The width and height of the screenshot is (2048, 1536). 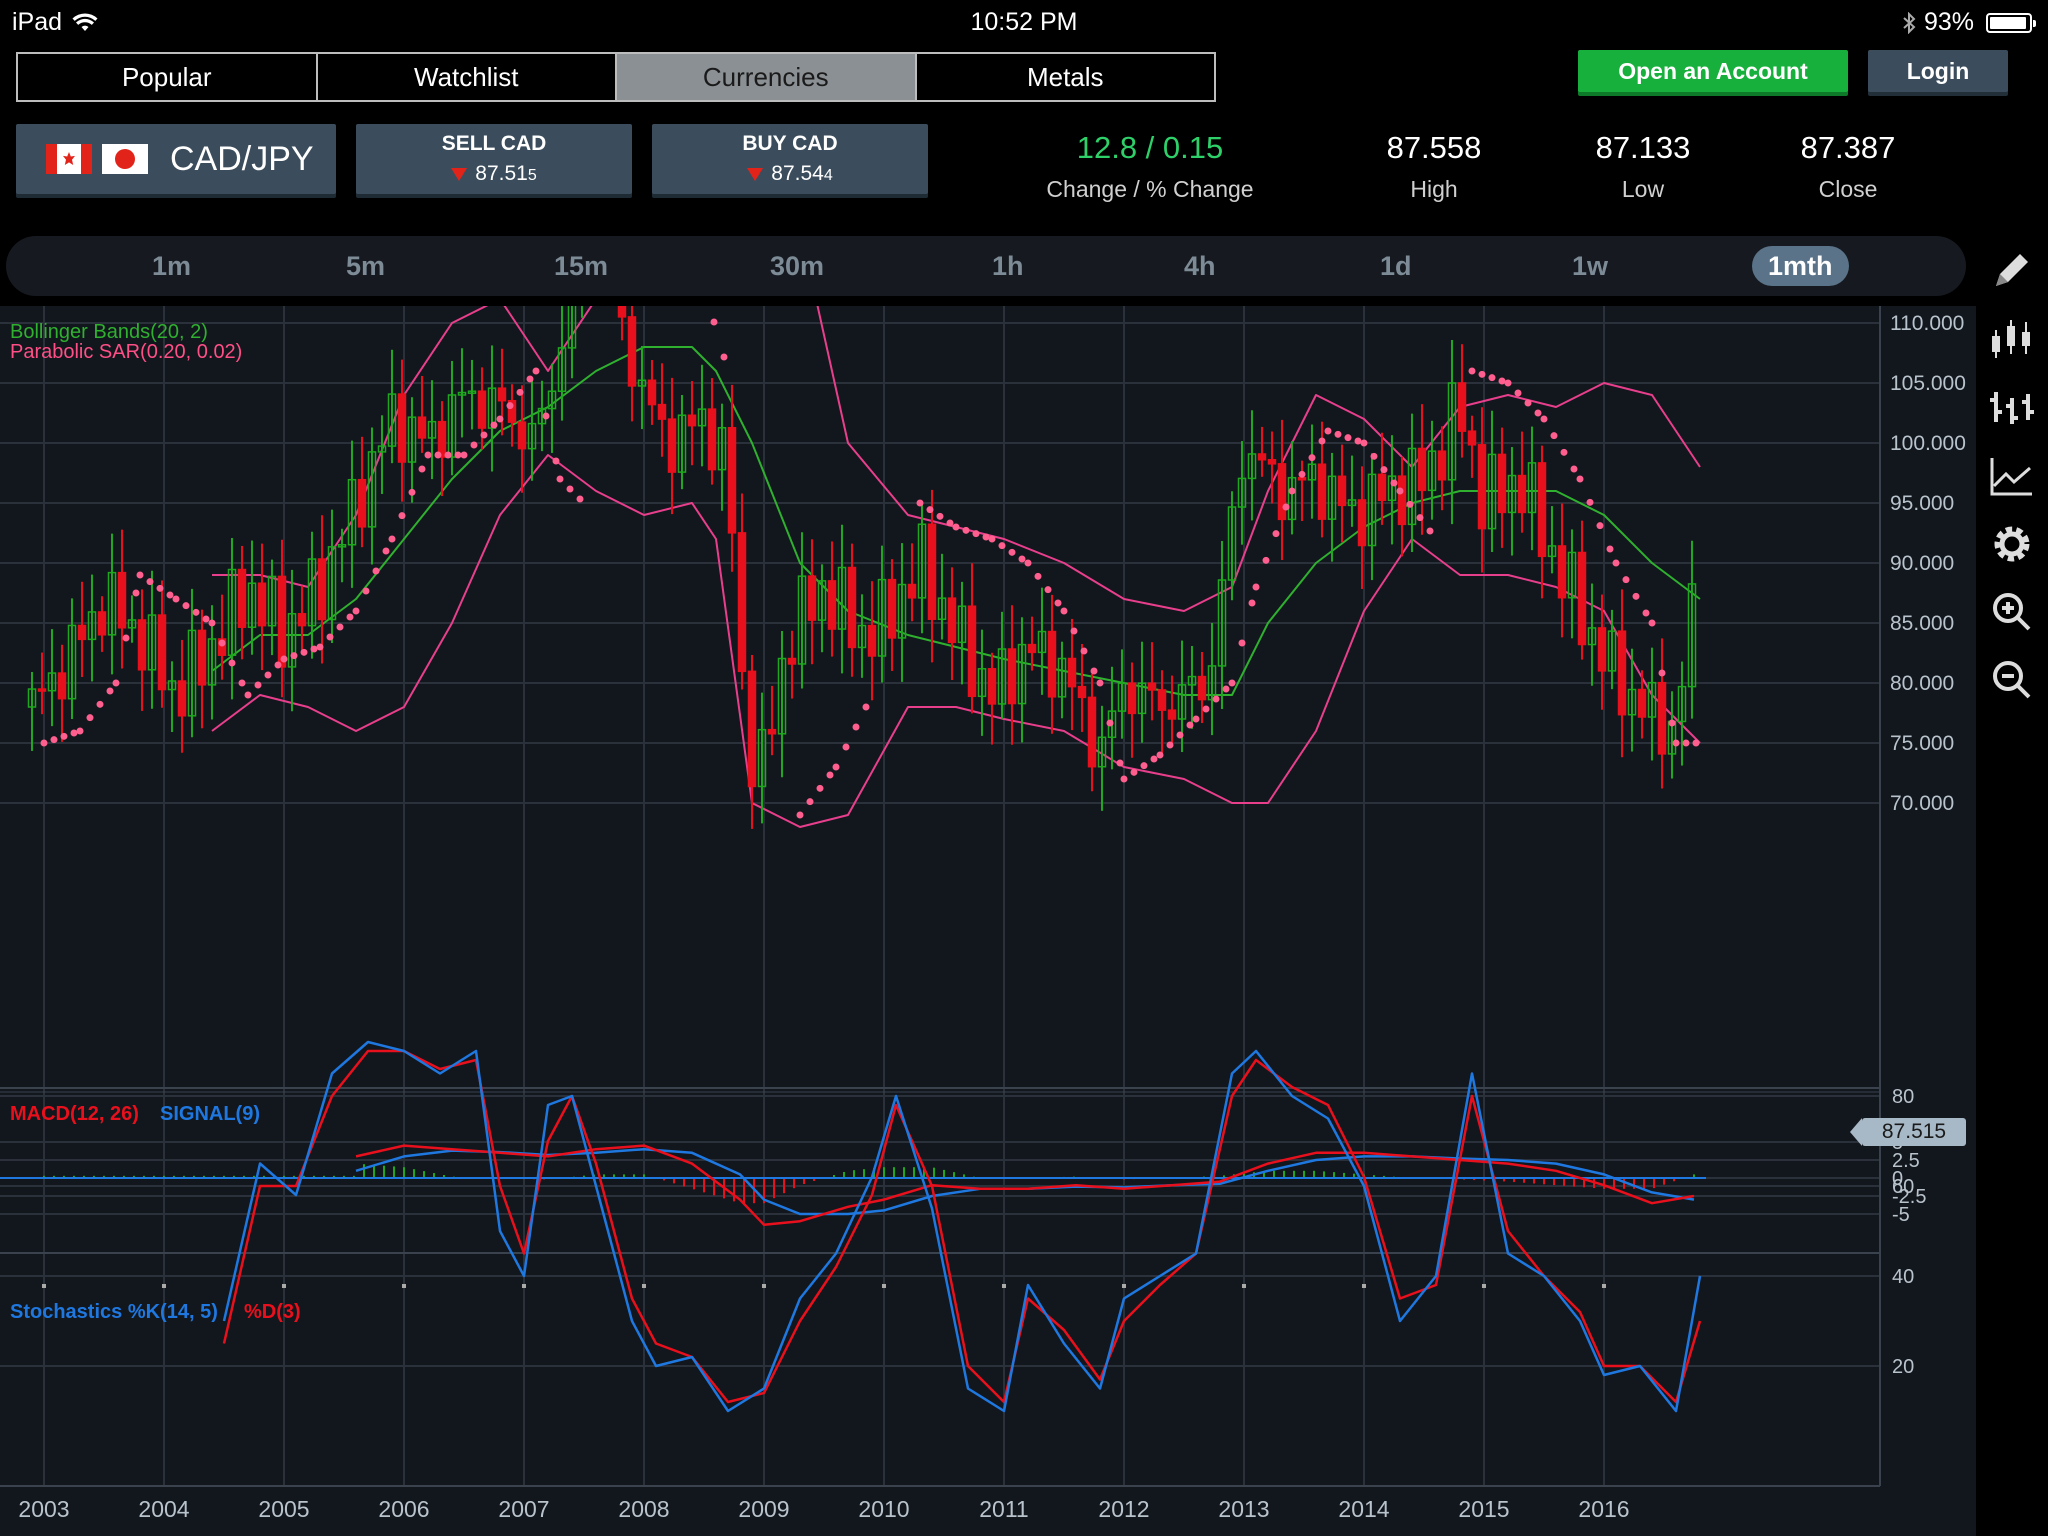 I want to click on tab-popular: Popular, so click(x=168, y=77).